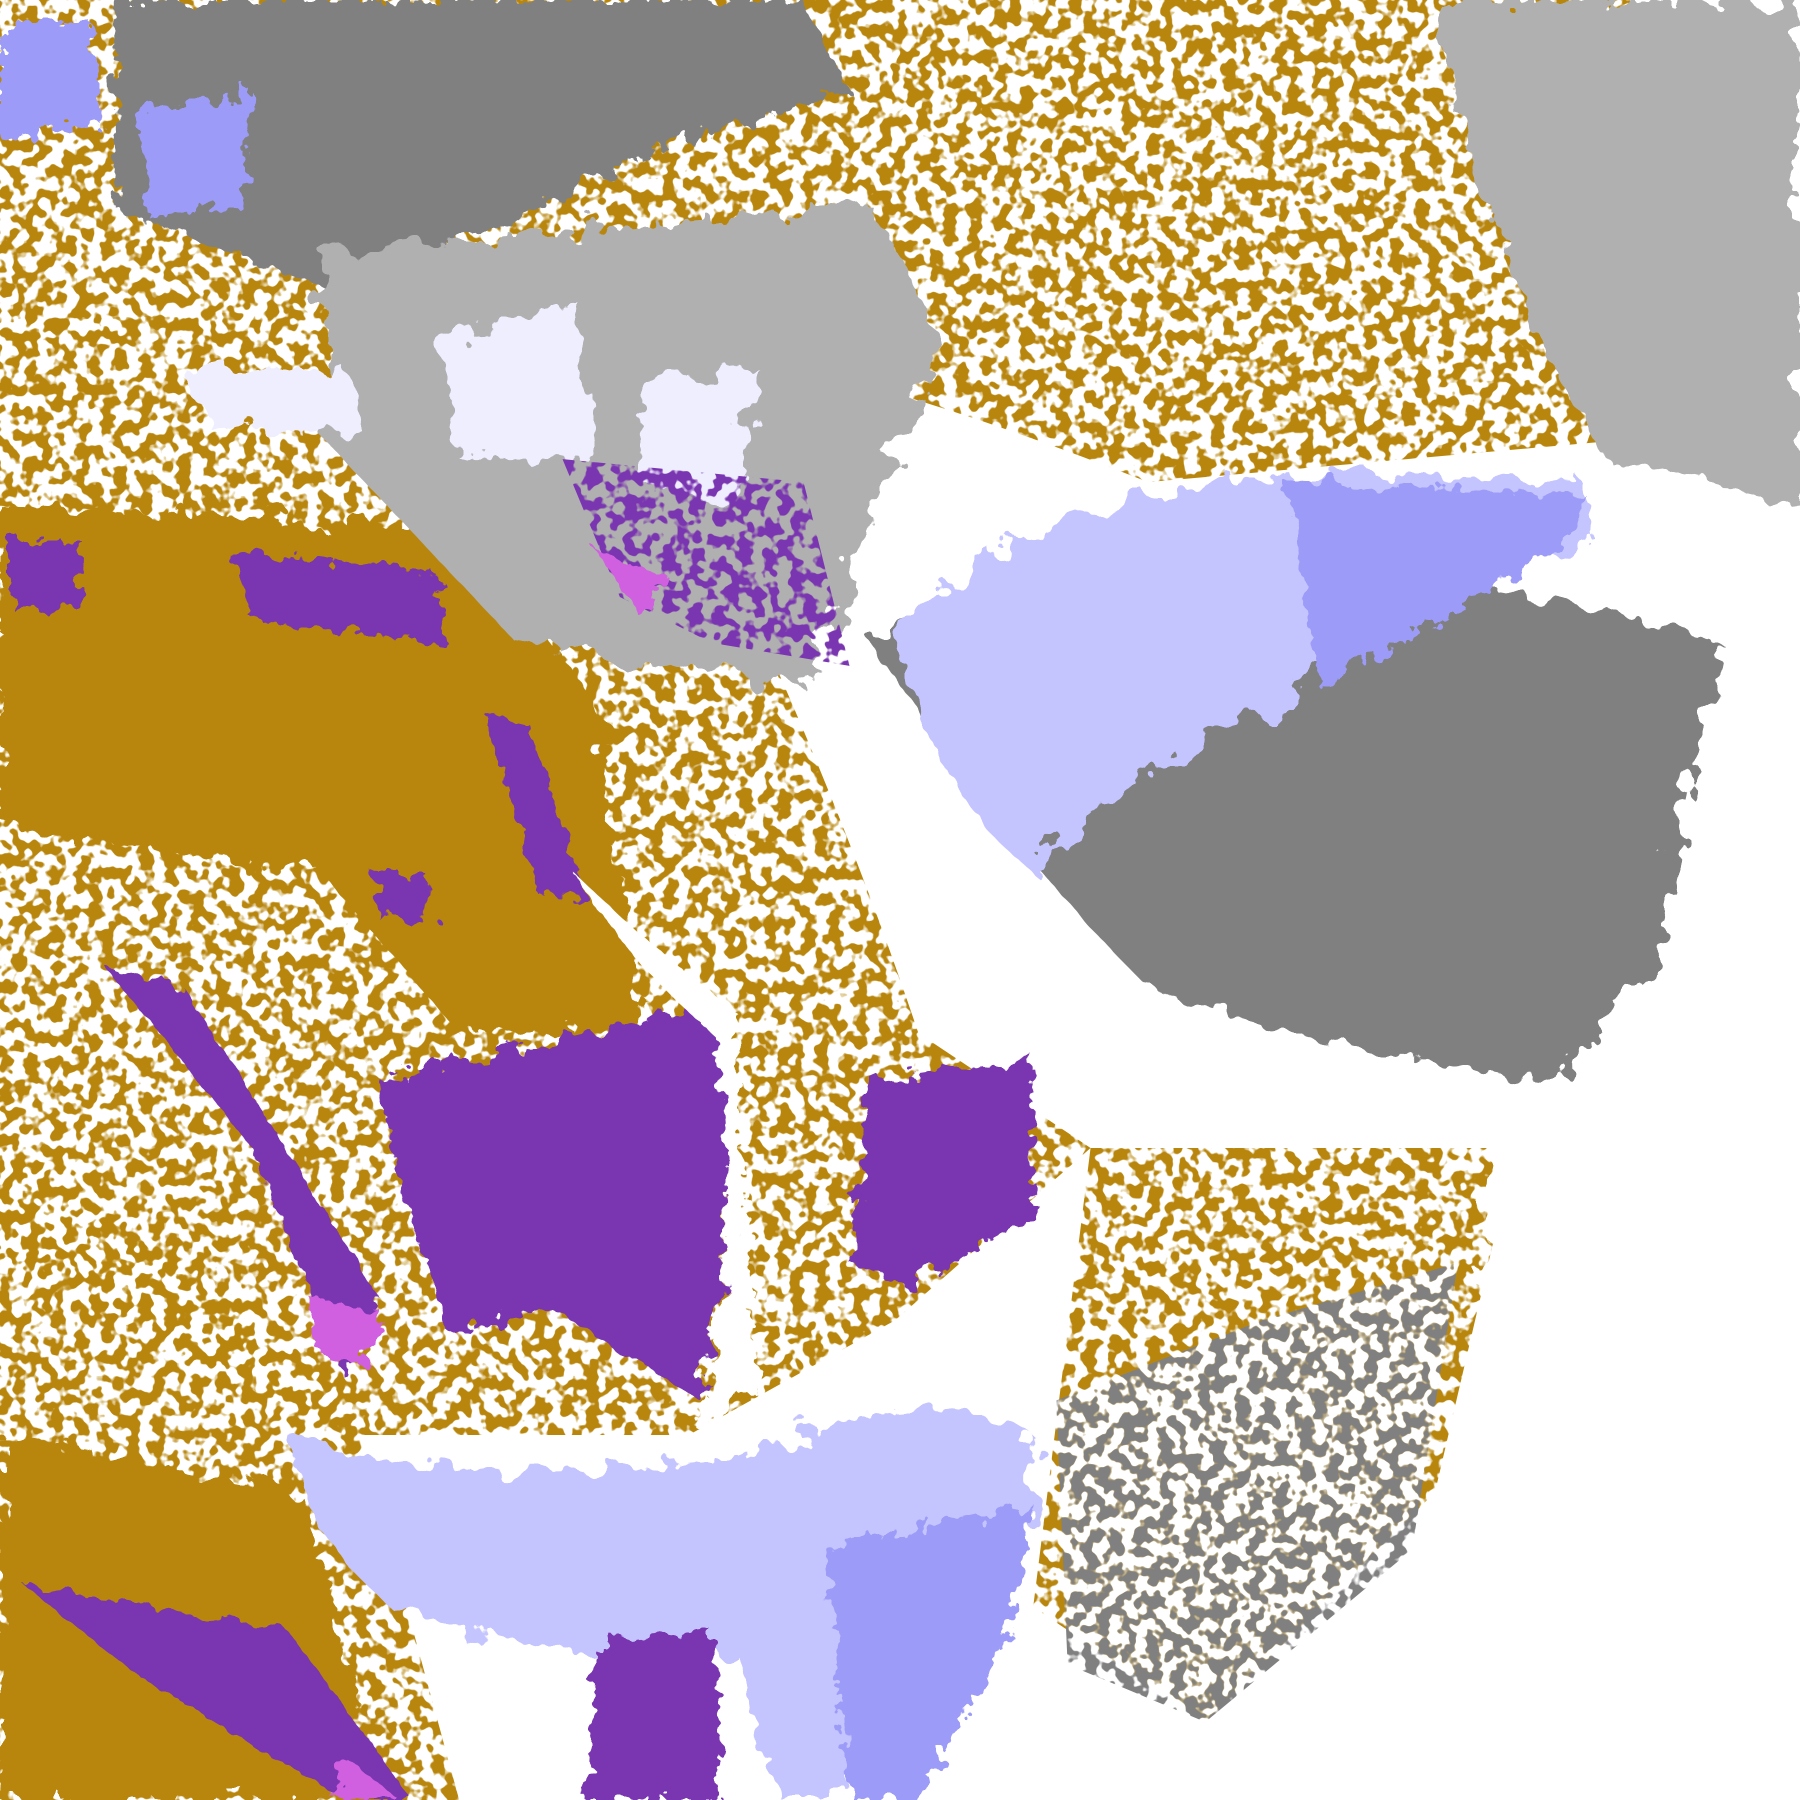 Image resolution: width=1800 pixels, height=1800 pixels. I want to click on gold-dense-west, so click(321, 769).